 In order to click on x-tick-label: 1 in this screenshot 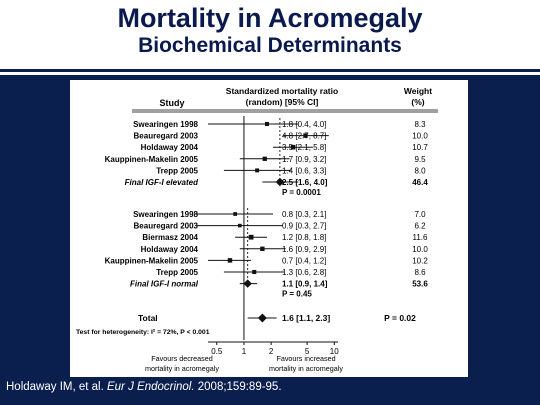, I will do `click(244, 351)`.